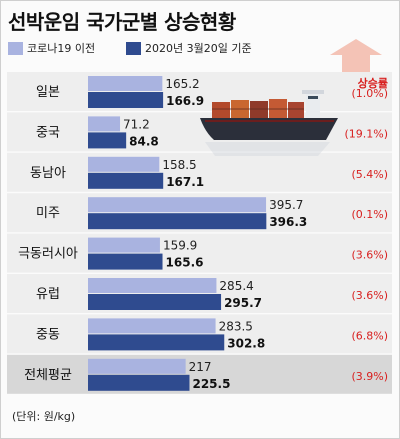  What do you see at coordinates (144, 141) in the screenshot?
I see `value-label-after: 84.8` at bounding box center [144, 141].